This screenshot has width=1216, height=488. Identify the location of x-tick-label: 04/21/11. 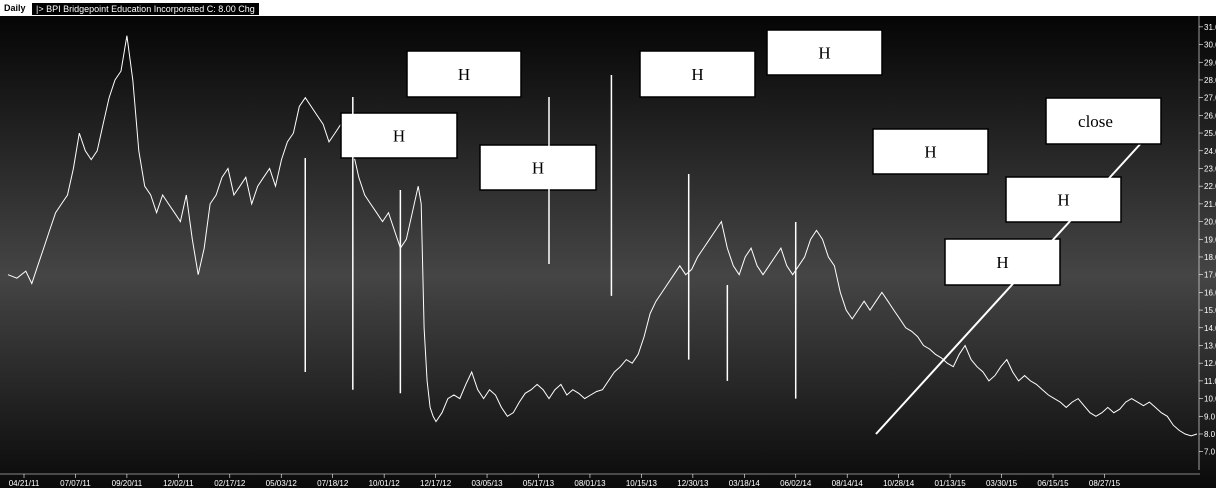
(24, 483).